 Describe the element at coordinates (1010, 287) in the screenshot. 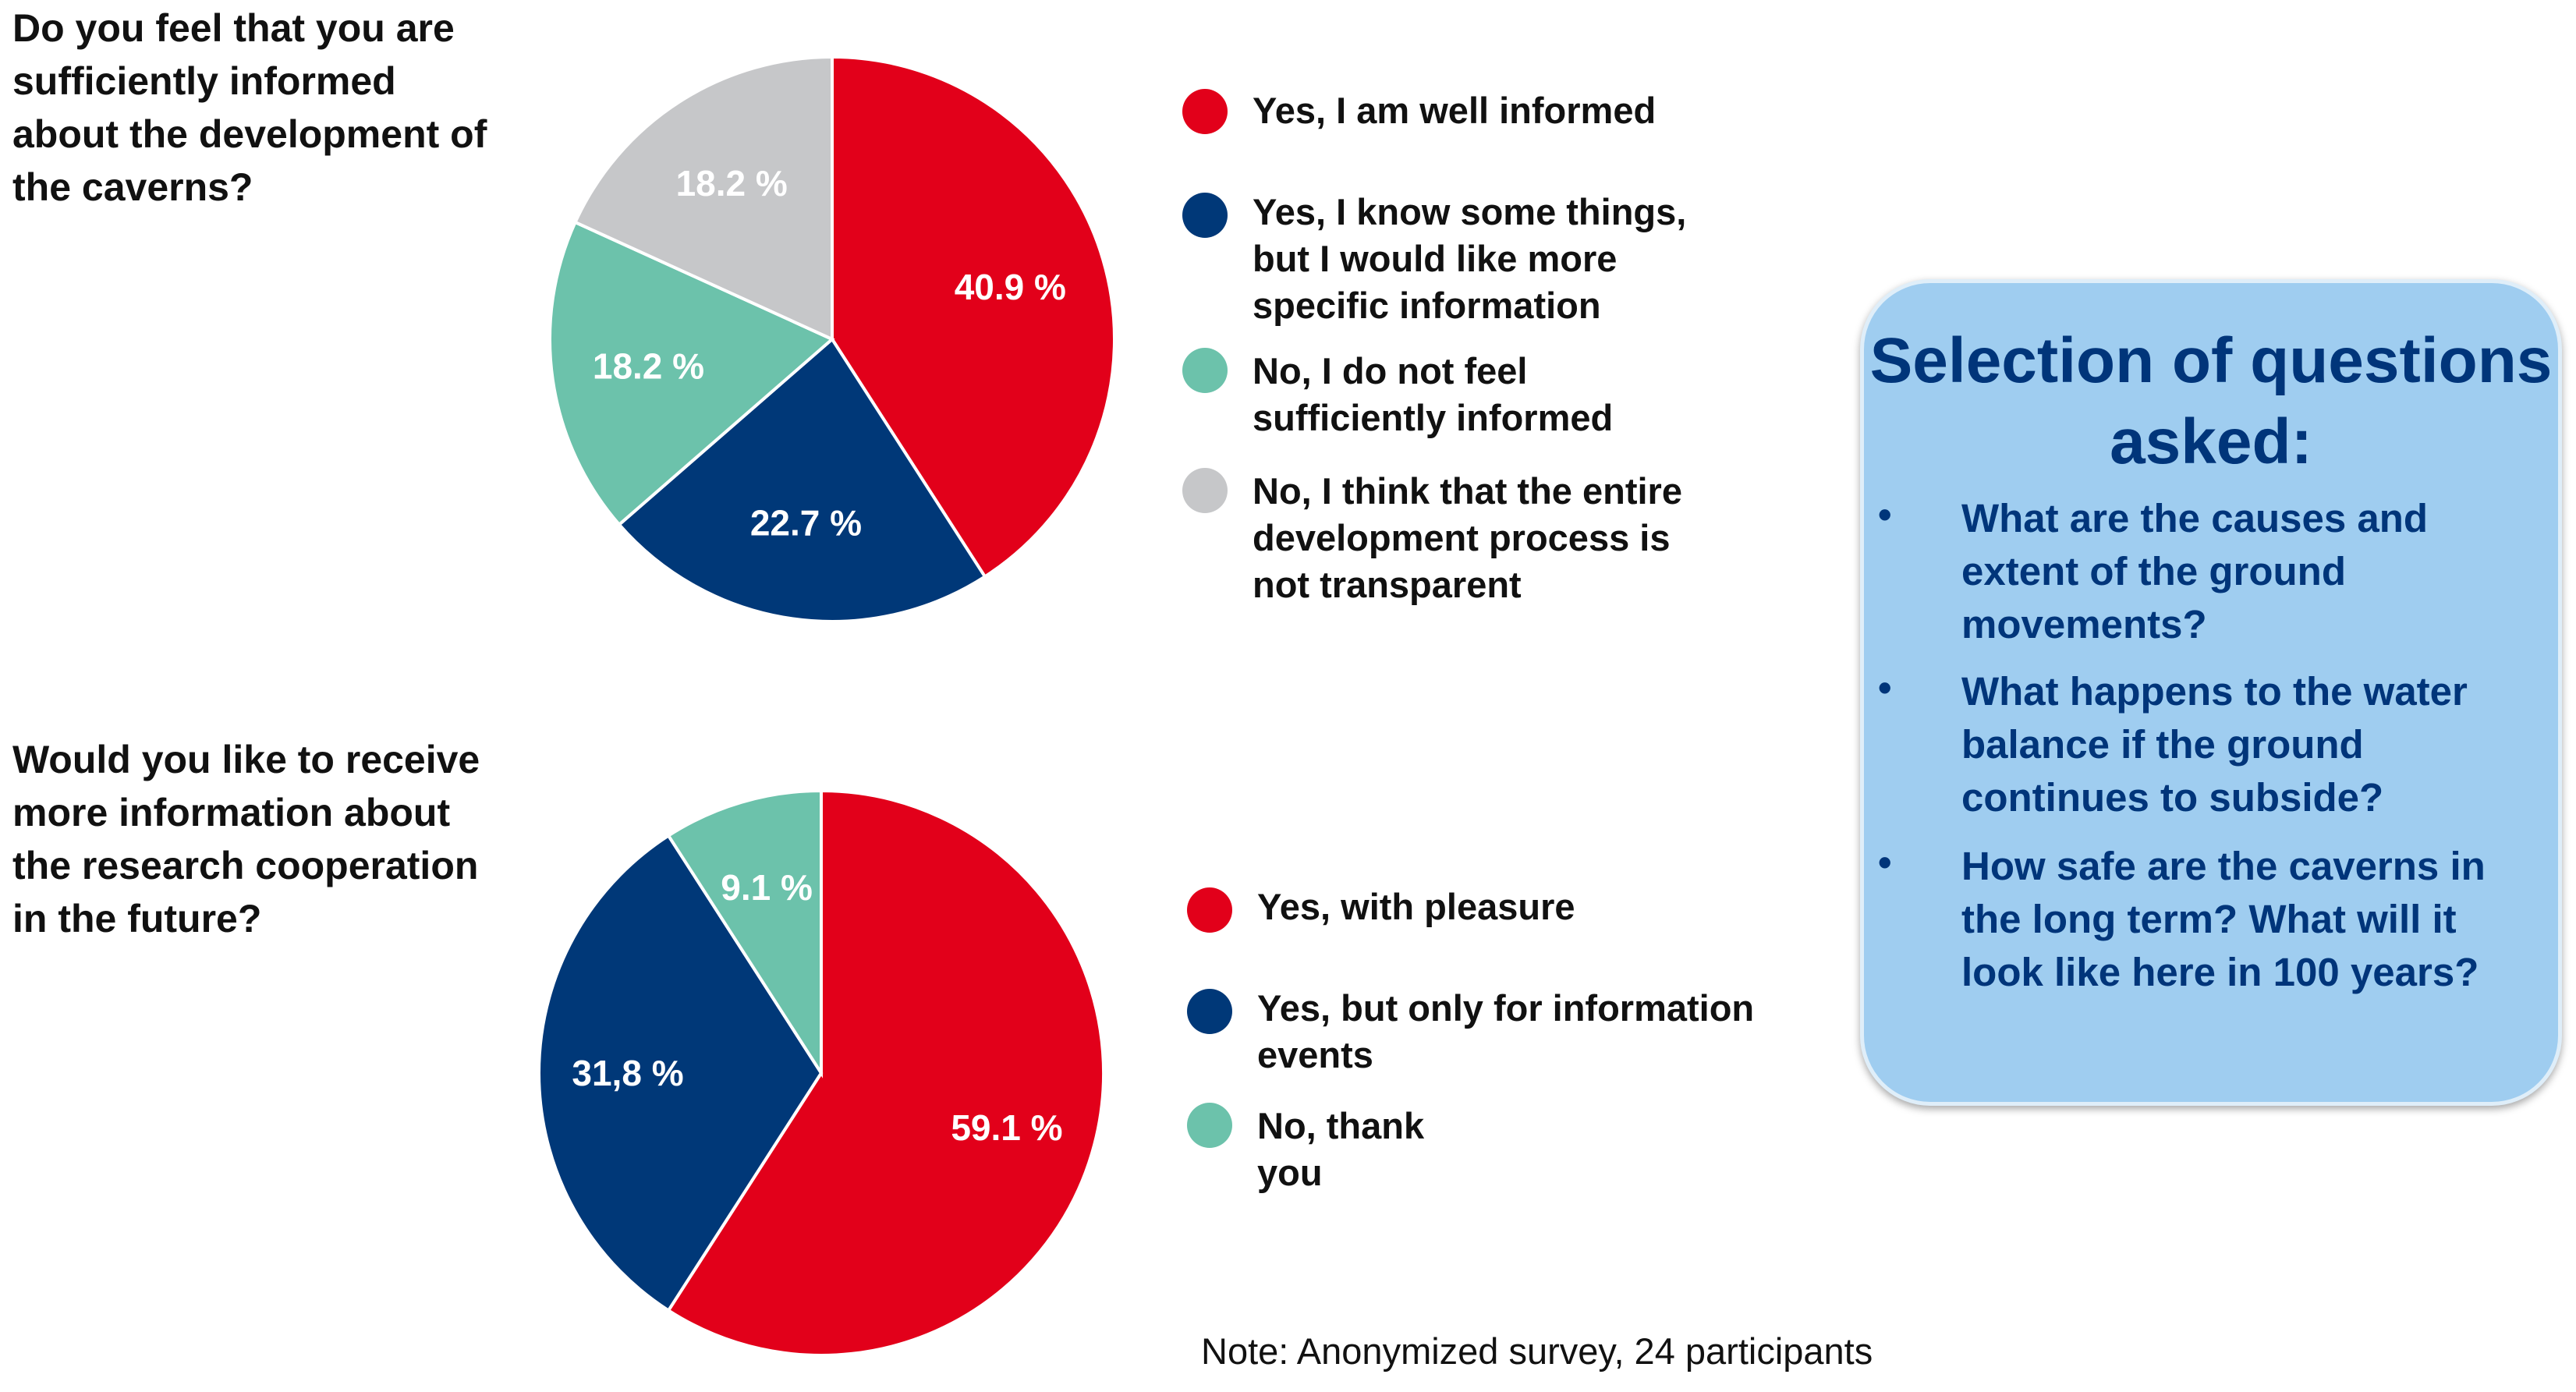

I see `pie-value-label: 40.9 %` at that location.